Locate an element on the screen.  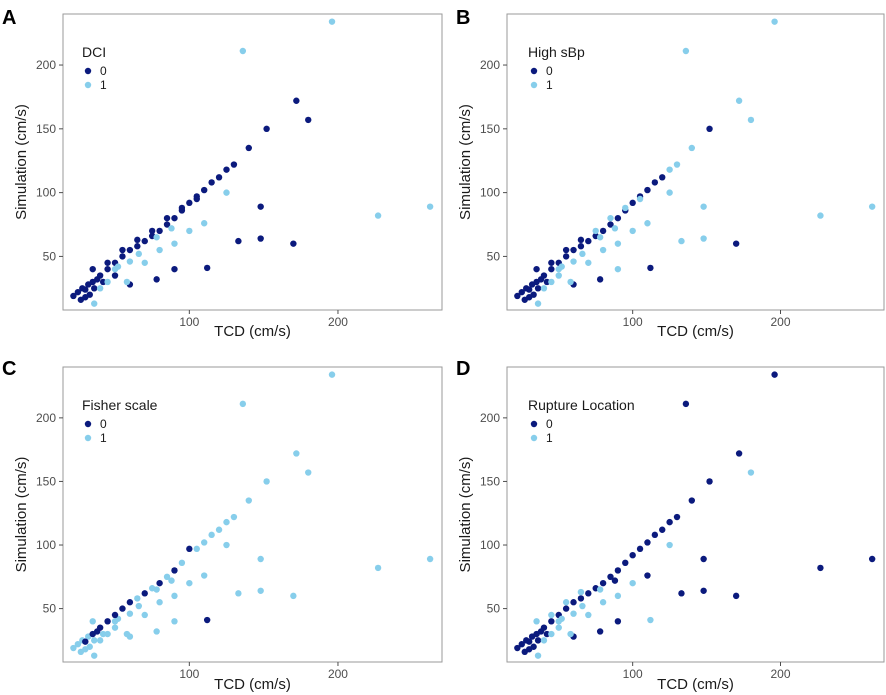
legend-label-0: 0 is located at coordinates (103, 424).